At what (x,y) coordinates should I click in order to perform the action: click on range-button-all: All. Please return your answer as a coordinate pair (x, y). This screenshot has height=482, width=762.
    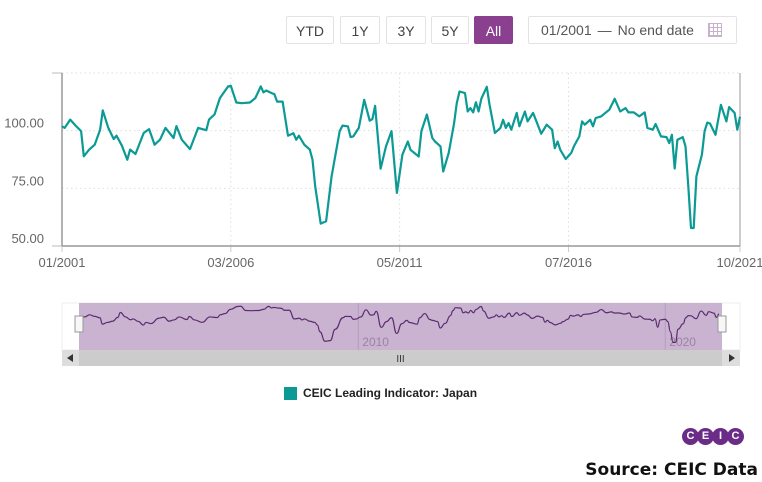
    Looking at the image, I should click on (493, 30).